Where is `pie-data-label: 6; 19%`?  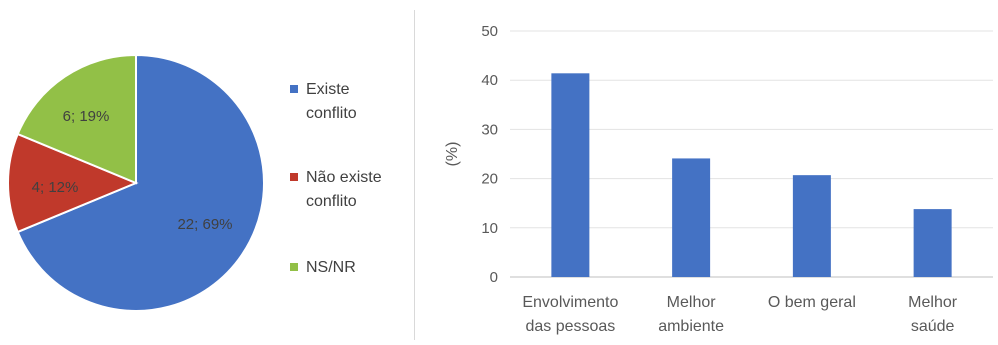 pie-data-label: 6; 19% is located at coordinates (86, 116).